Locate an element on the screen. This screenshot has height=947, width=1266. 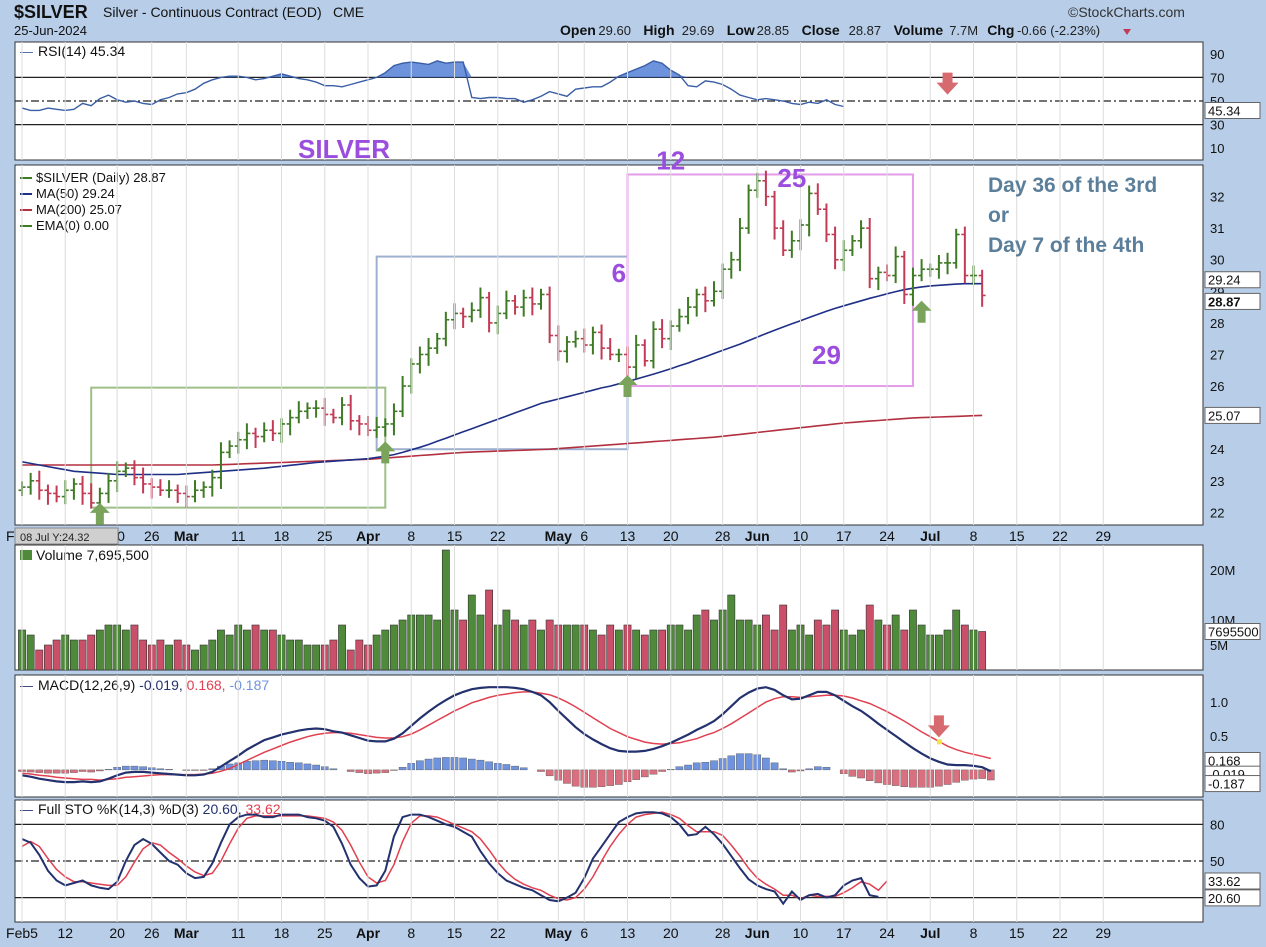
price-tag-label: 7695500 is located at coordinates (1233, 632).